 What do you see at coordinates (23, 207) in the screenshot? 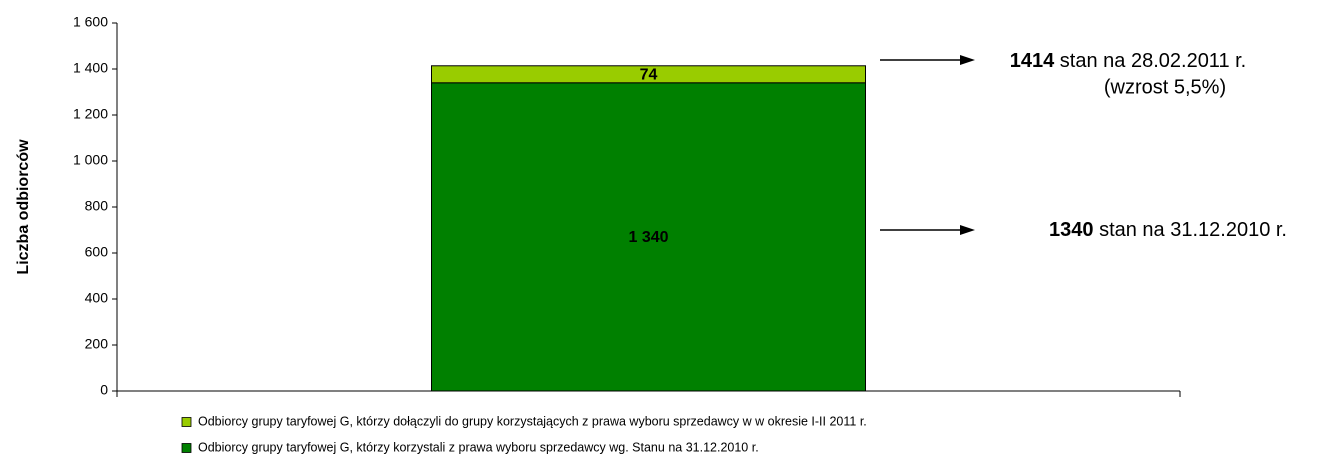
I see `y-axis-label: Liczba odbiorców` at bounding box center [23, 207].